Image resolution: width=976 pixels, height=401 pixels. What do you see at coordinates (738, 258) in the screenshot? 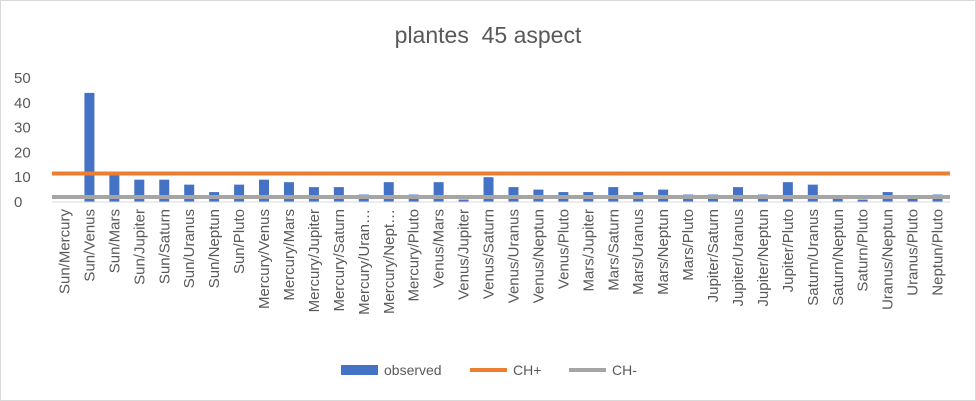
I see `x-tick-label: Jupiter/Uranus` at bounding box center [738, 258].